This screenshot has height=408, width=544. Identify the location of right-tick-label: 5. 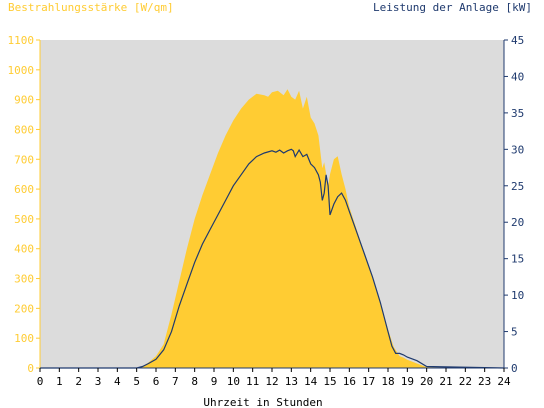
(514, 332).